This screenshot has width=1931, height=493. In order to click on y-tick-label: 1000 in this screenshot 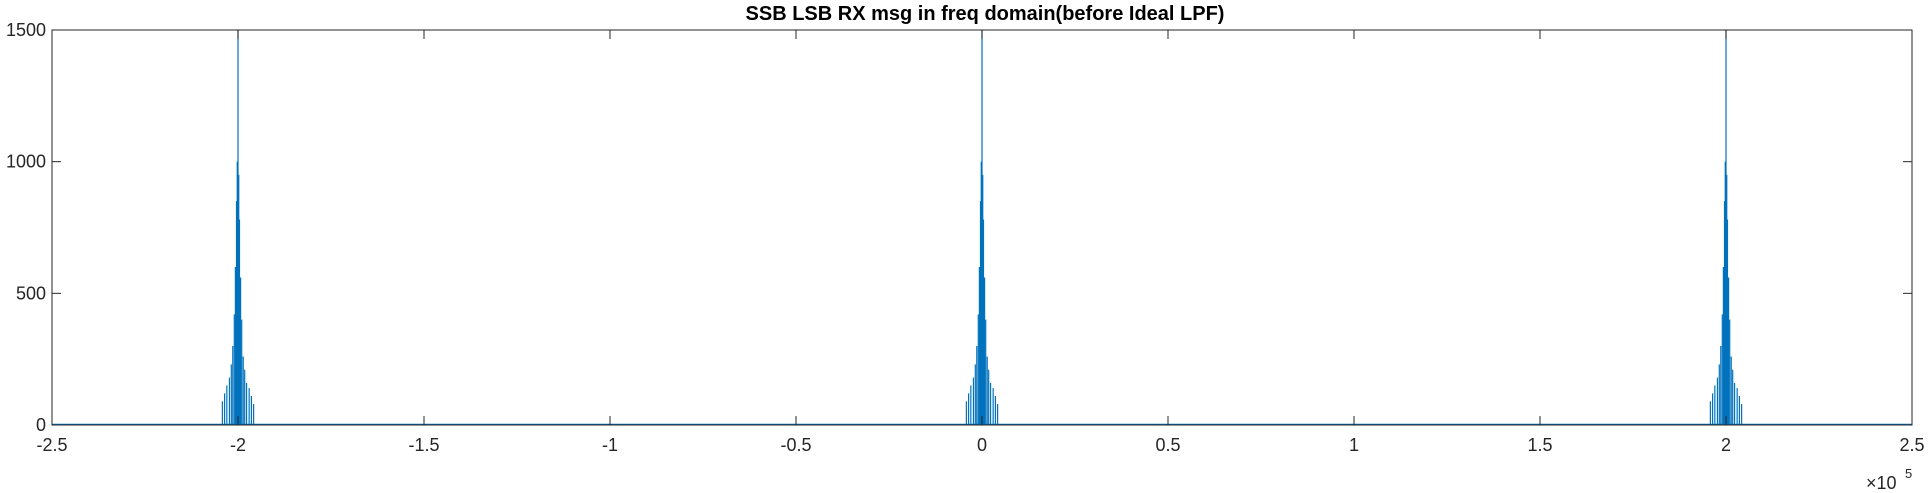, I will do `click(26, 162)`.